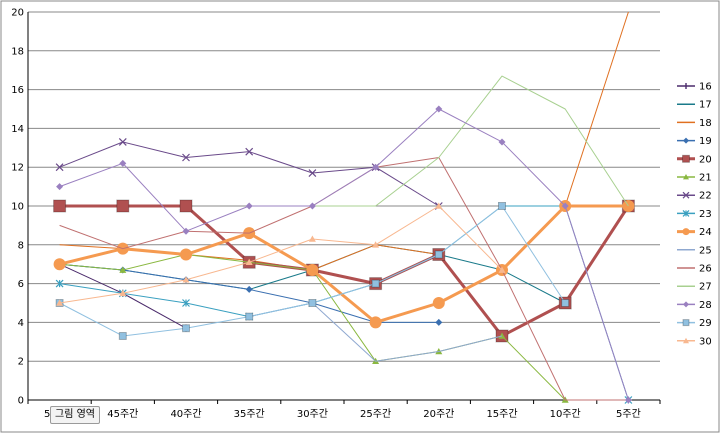 This screenshot has height=433, width=720. What do you see at coordinates (694, 232) in the screenshot?
I see `legend-item-24: 24` at bounding box center [694, 232].